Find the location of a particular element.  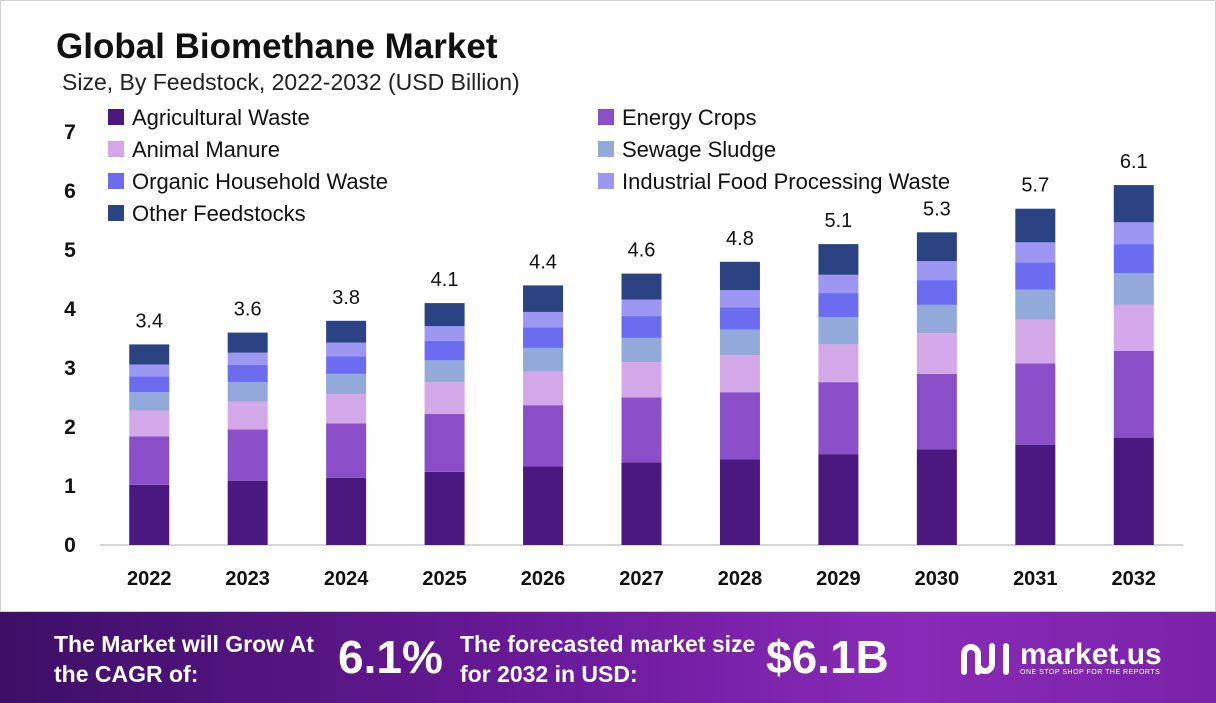

cagr-value: 6.1% is located at coordinates (390, 657).